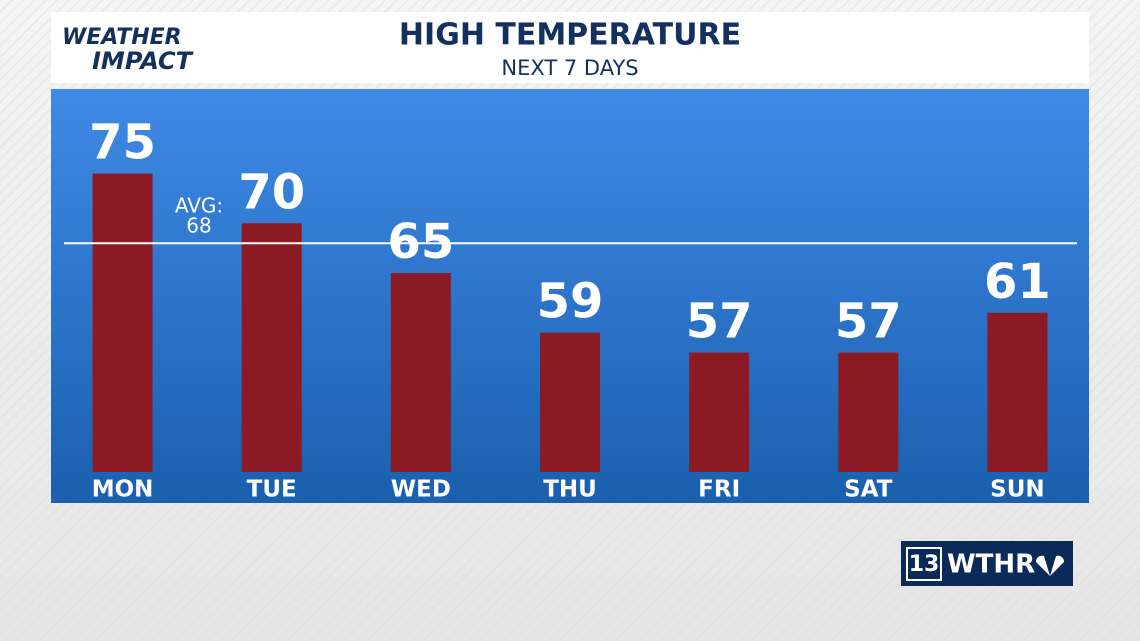 This screenshot has width=1140, height=641. Describe the element at coordinates (1017, 282) in the screenshot. I see `value-label: 61` at that location.